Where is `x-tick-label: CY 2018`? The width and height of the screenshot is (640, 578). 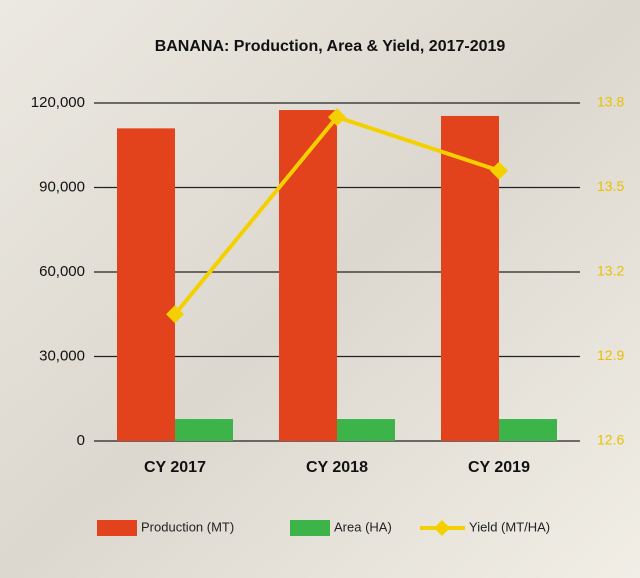 x-tick-label: CY 2018 is located at coordinates (337, 467).